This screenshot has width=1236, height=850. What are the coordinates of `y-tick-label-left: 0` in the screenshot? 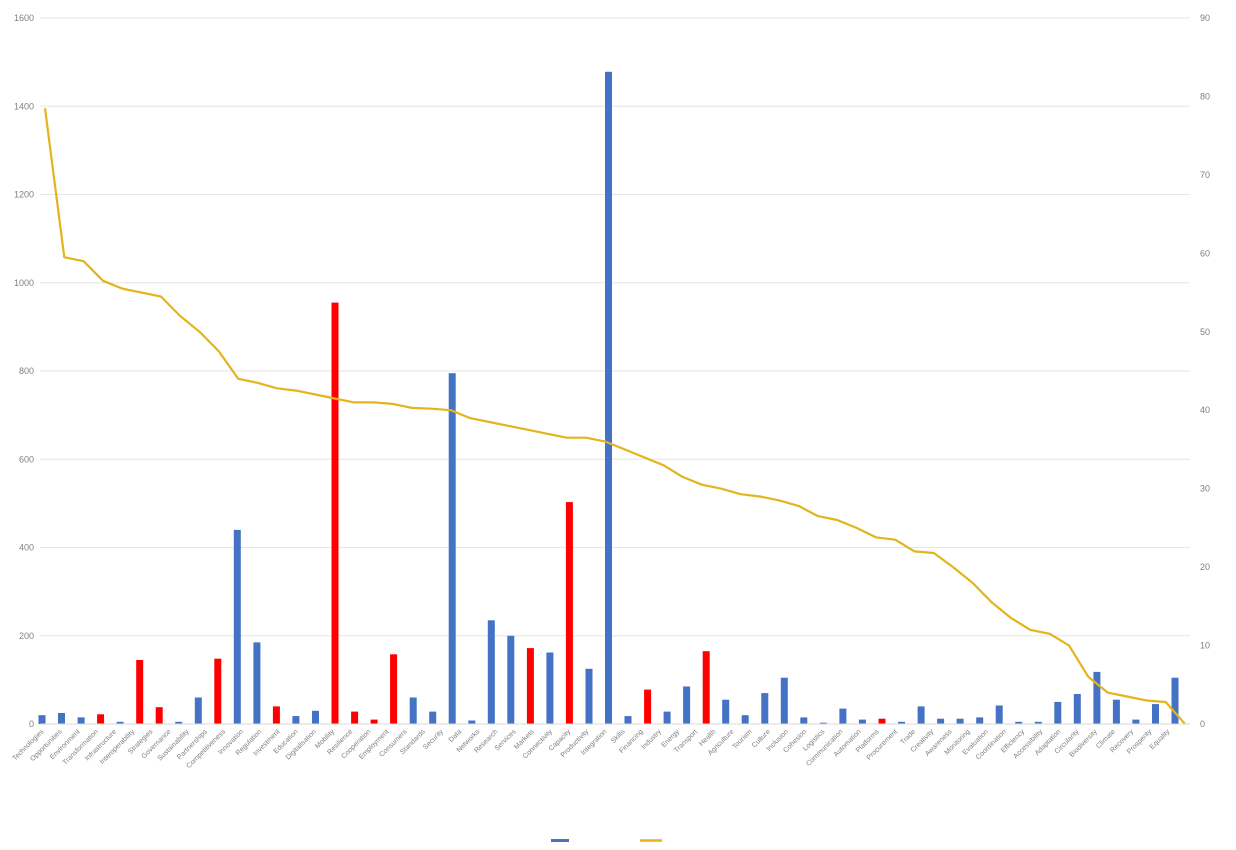 It's located at (31, 724).